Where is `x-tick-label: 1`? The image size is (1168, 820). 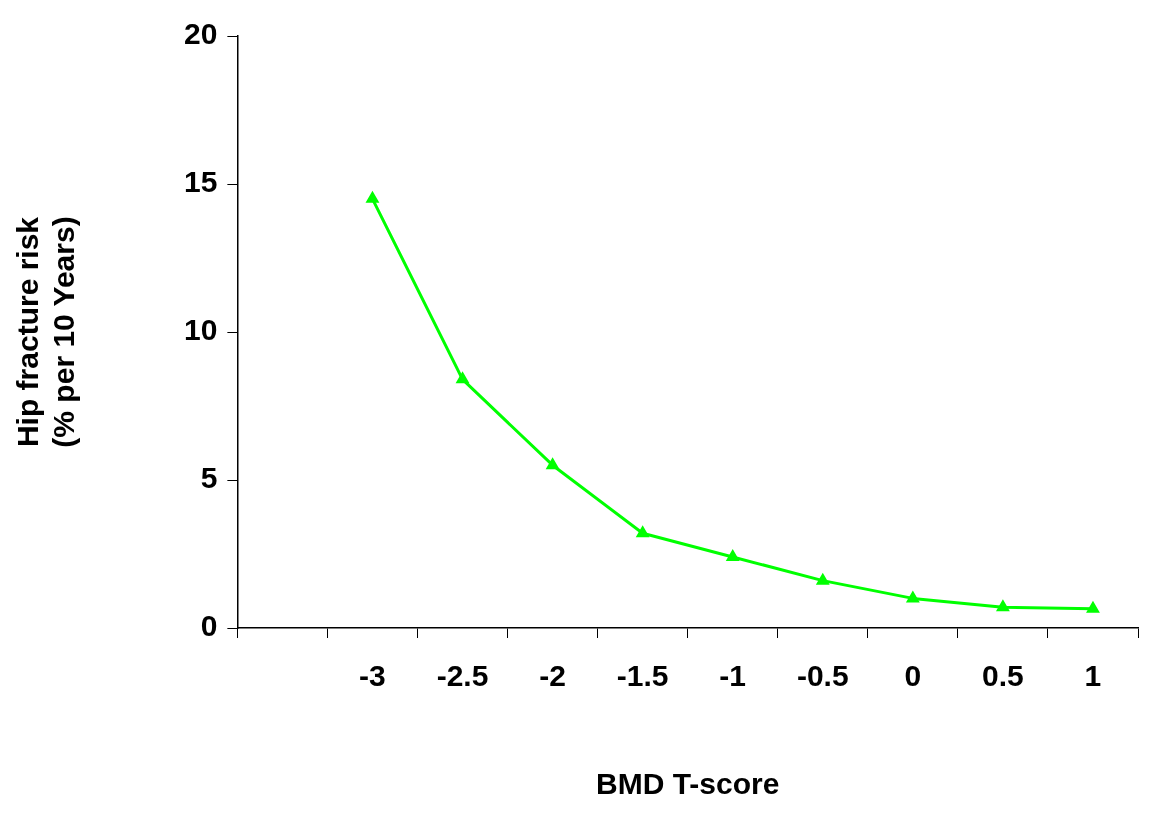
x-tick-label: 1 is located at coordinates (1093, 676).